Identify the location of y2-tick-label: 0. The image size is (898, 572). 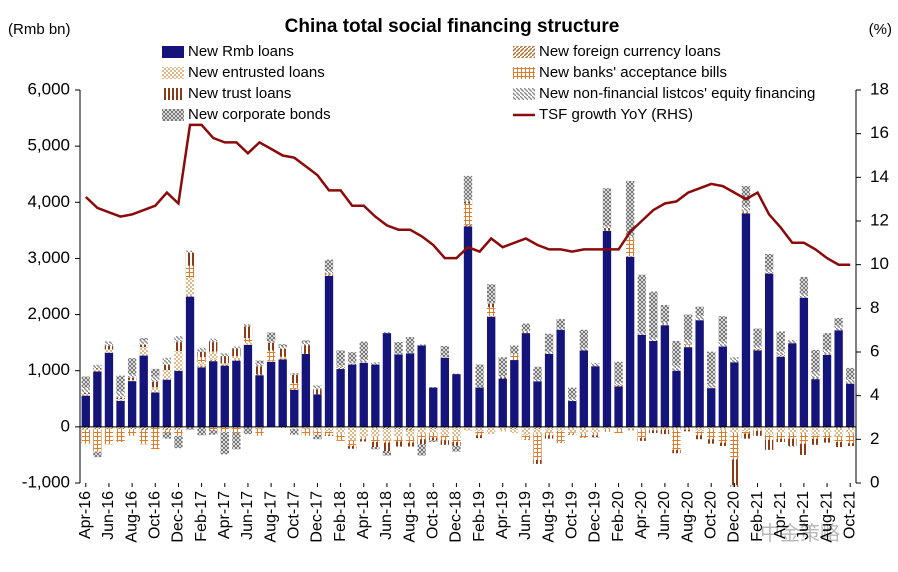
(874, 481).